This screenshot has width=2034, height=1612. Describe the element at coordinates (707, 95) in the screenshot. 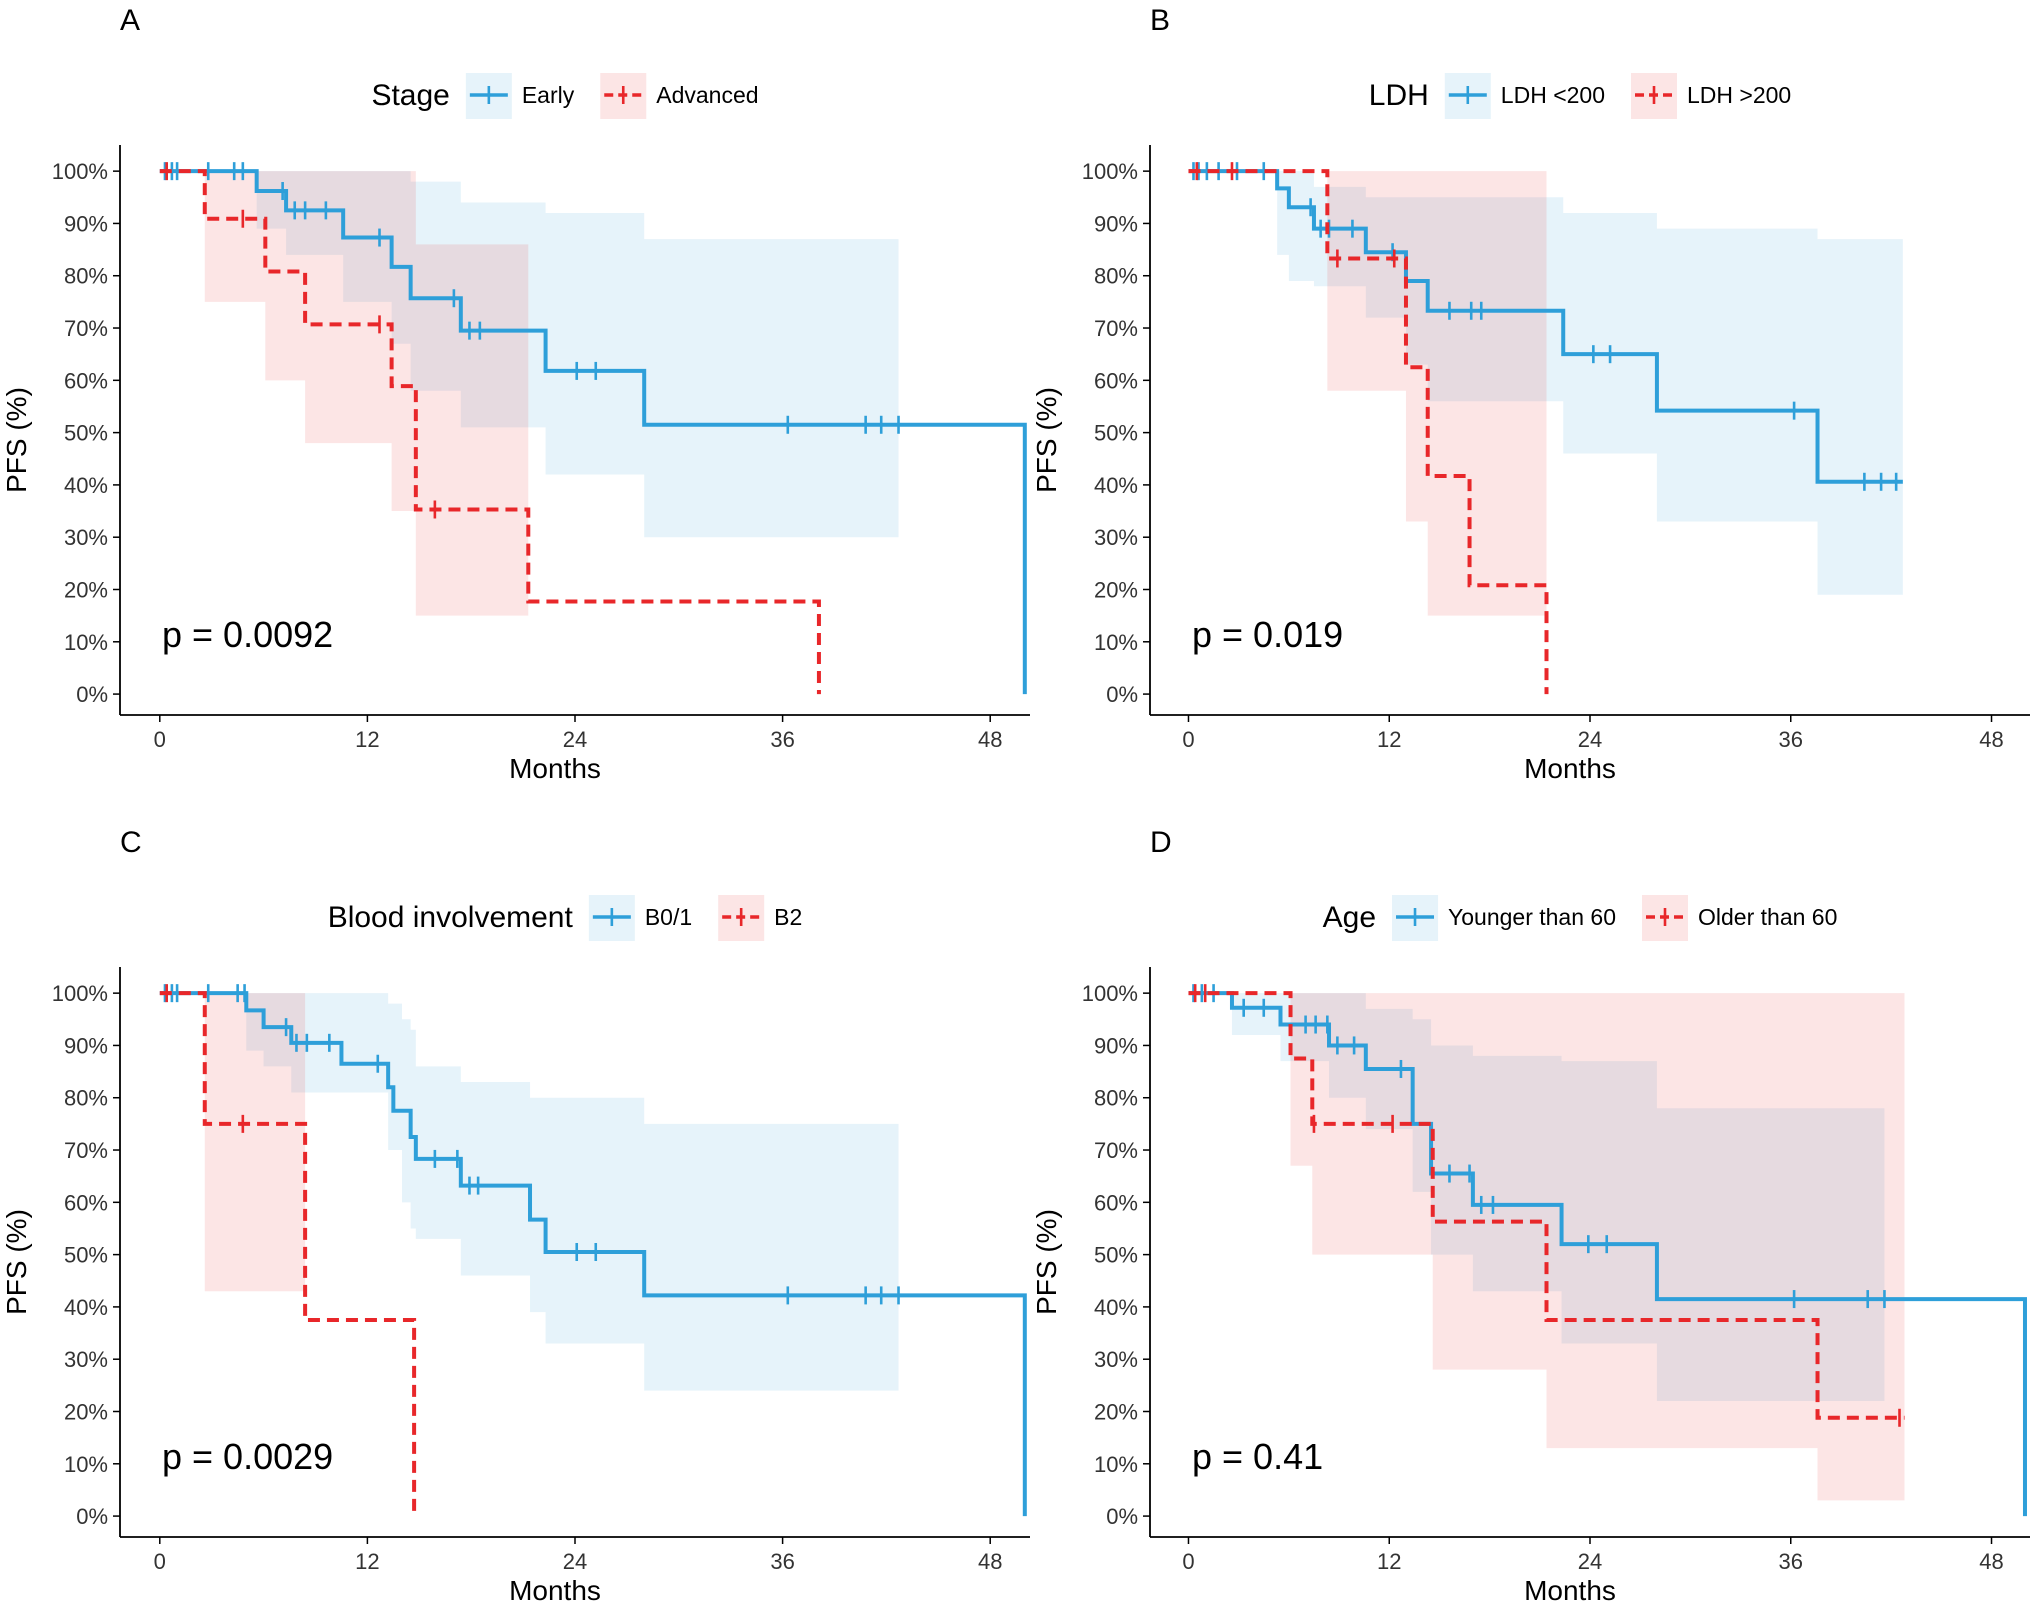

I see `legend-label-red: Advanced` at that location.